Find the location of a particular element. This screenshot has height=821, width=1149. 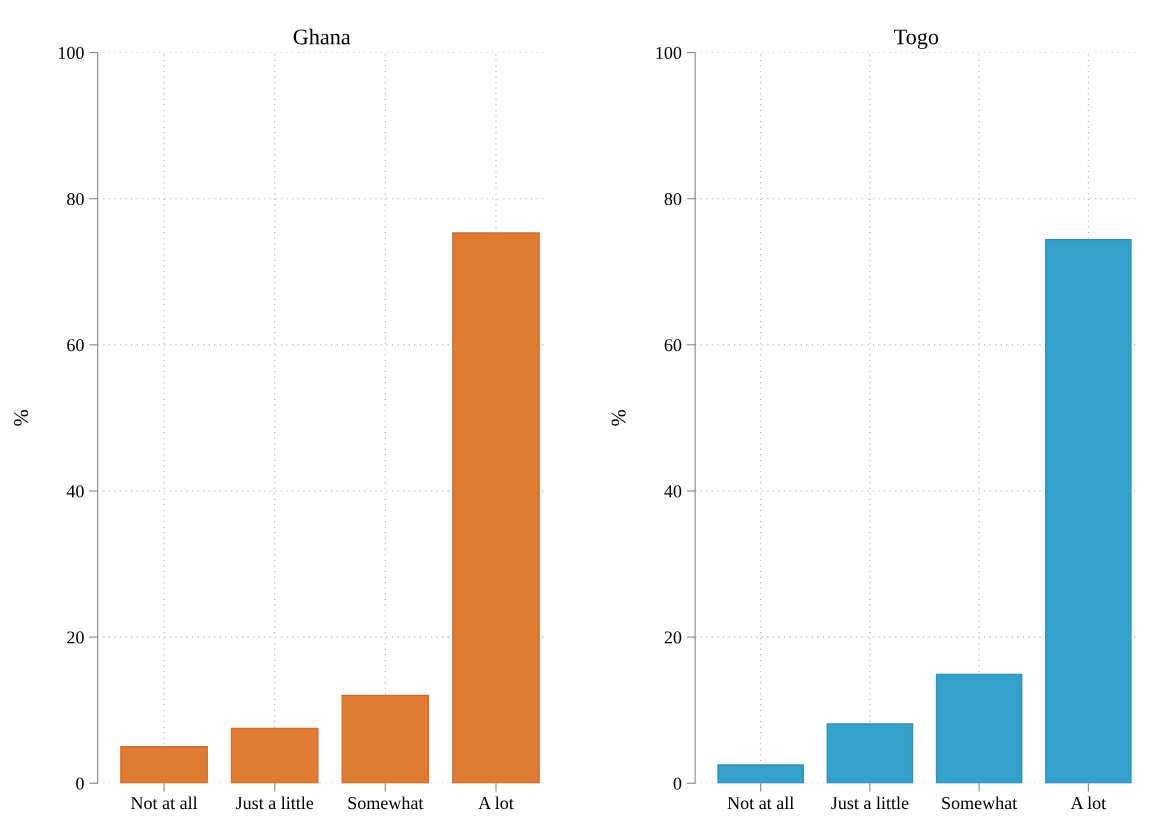

chart-title: Ghana is located at coordinates (322, 36).